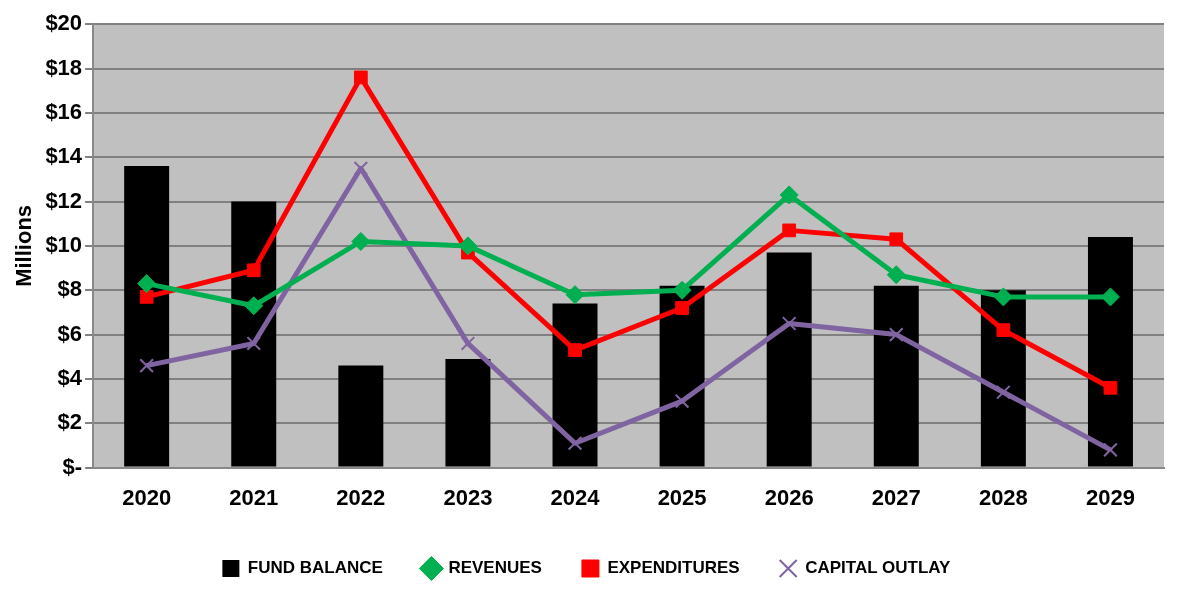 This screenshot has width=1183, height=595. I want to click on y-tick-label: $-, so click(72, 466).